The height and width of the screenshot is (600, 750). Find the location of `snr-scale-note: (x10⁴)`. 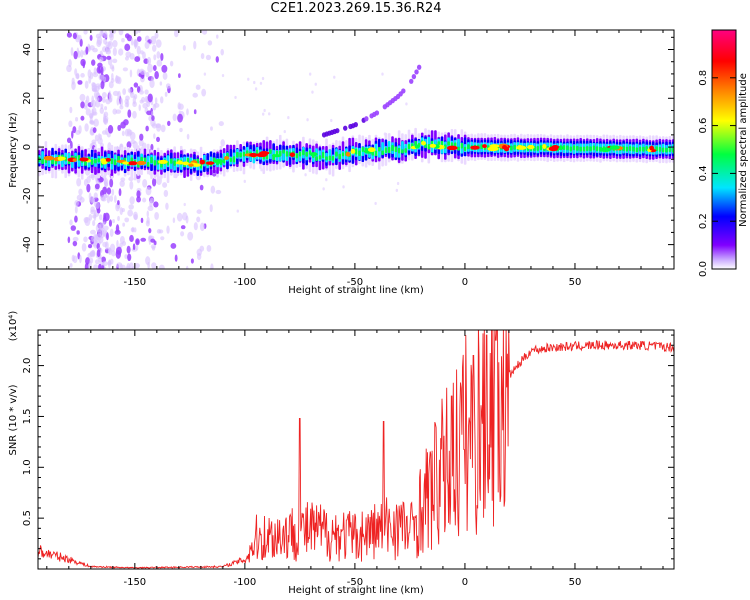

snr-scale-note: (x10⁴) is located at coordinates (13, 326).